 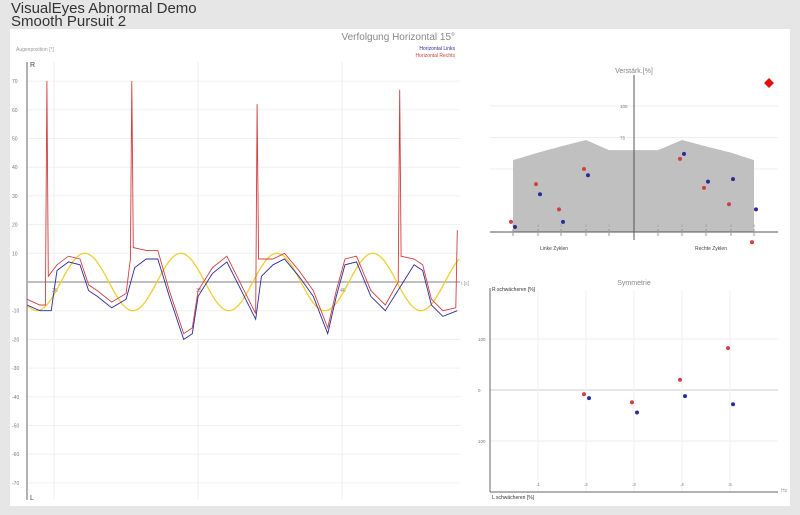 I want to click on y-tick-label: -30, so click(x=15, y=369).